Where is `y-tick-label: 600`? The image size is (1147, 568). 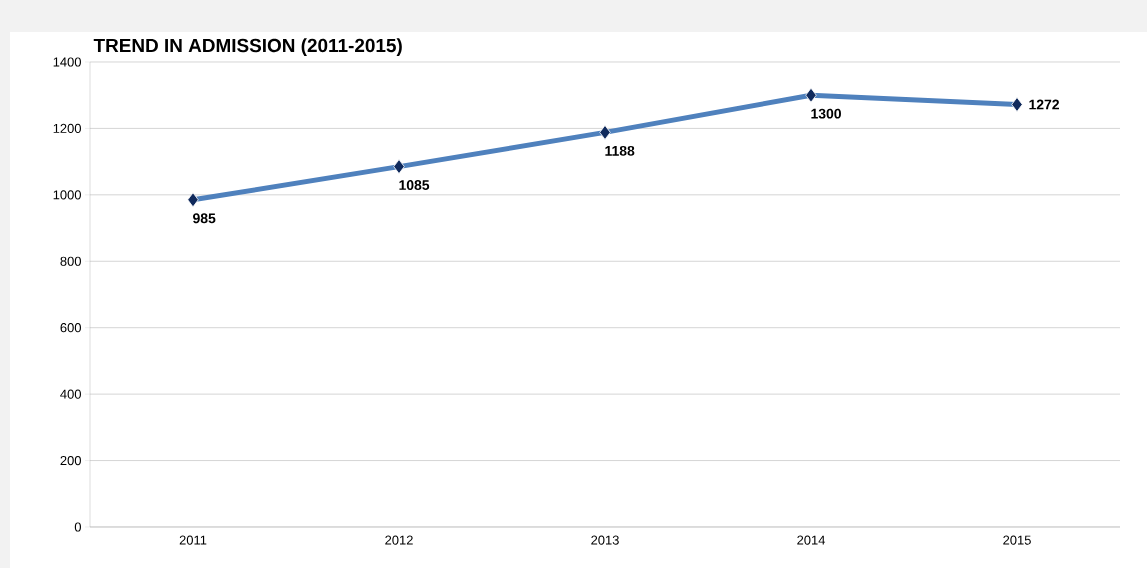 y-tick-label: 600 is located at coordinates (70, 328).